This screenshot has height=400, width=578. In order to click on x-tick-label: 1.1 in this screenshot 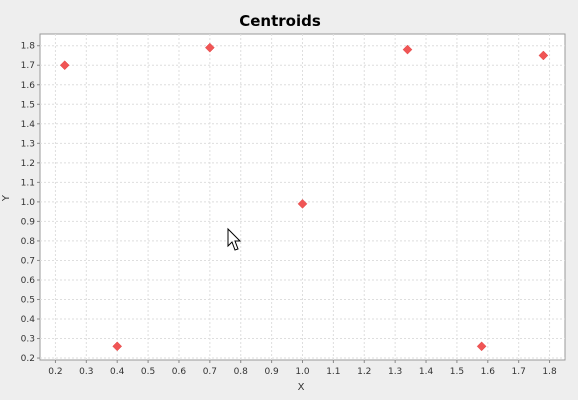, I will do `click(333, 372)`.